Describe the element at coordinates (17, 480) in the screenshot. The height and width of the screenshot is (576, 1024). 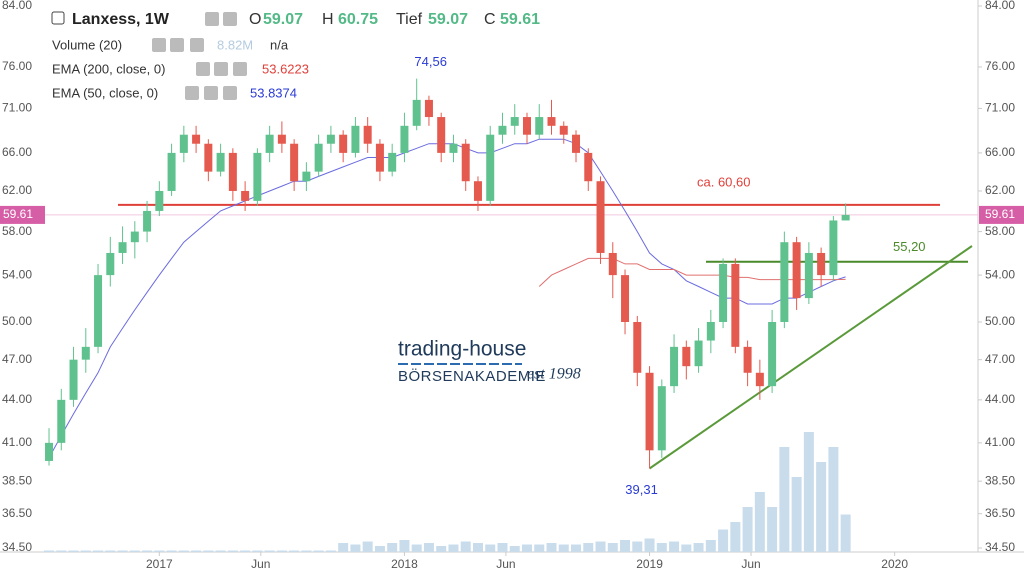
I see `y-tick-label-left: 38.50` at that location.